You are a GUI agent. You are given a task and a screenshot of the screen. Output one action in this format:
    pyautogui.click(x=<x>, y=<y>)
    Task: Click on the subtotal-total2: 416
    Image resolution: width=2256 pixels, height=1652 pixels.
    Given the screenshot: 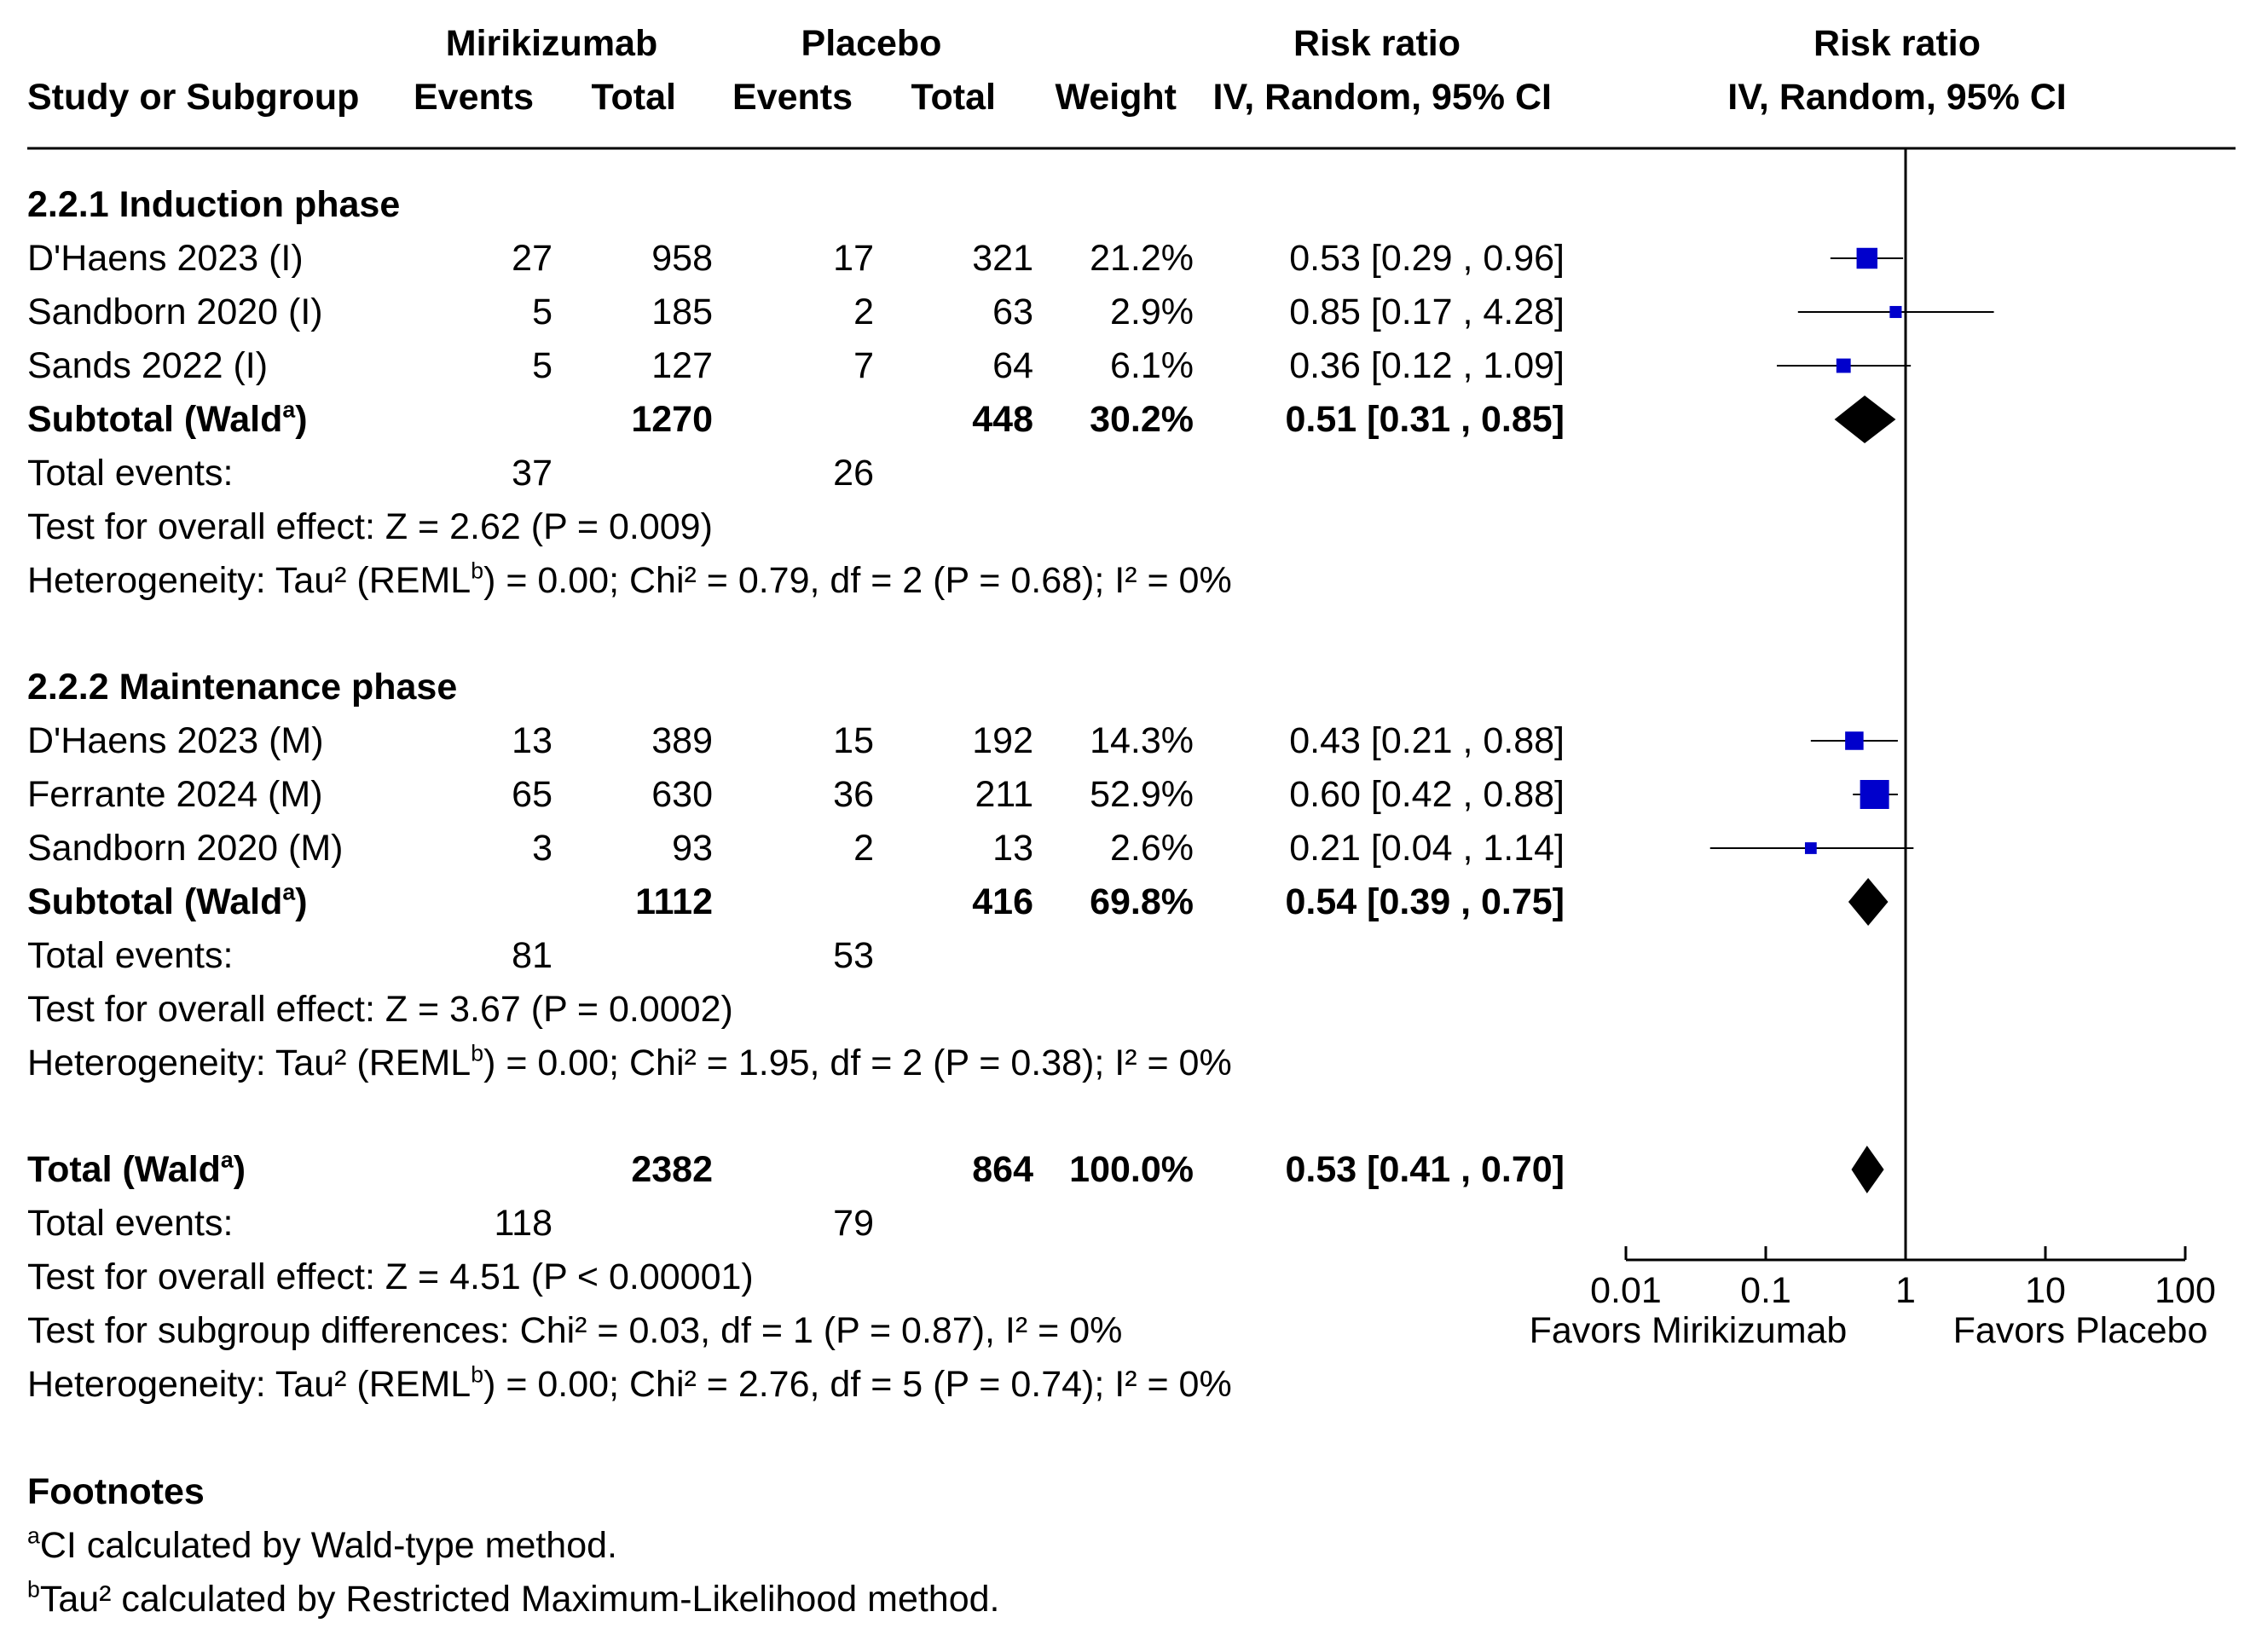 What is the action you would take?
    pyautogui.click(x=1002, y=901)
    